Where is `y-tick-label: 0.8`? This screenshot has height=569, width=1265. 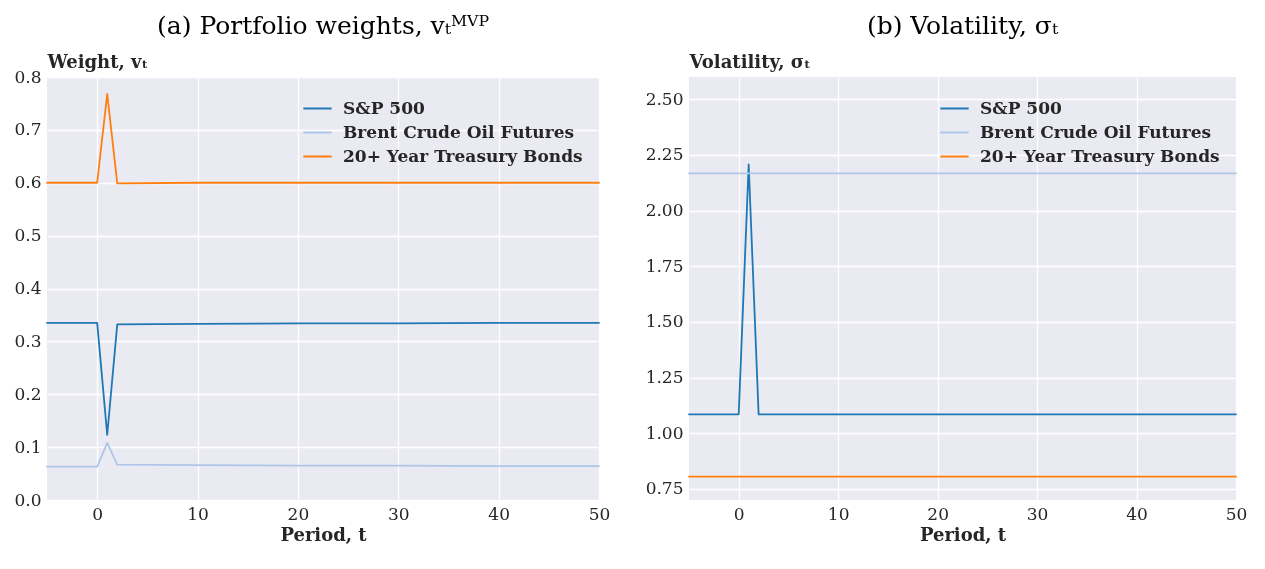
y-tick-label: 0.8 is located at coordinates (28, 76).